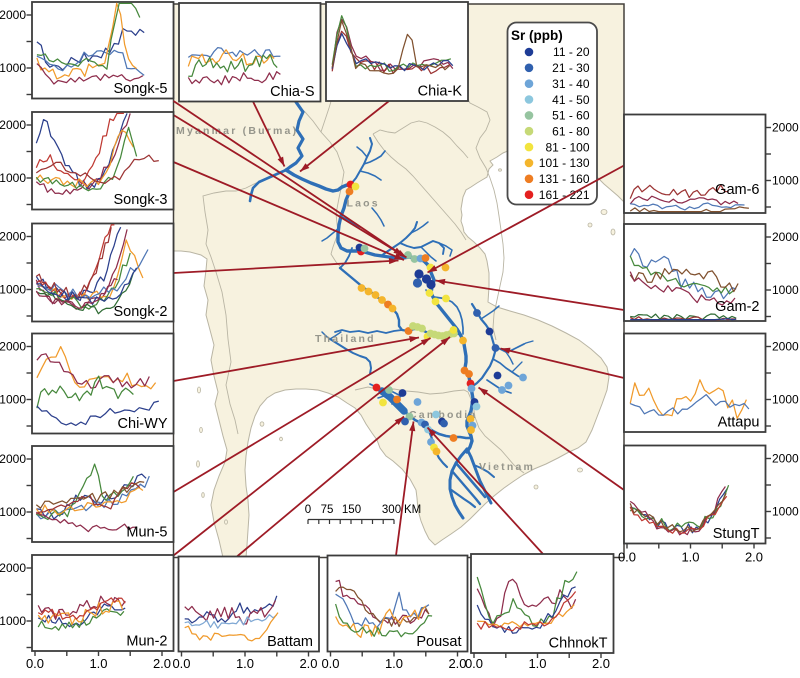  Describe the element at coordinates (292, 92) in the screenshot. I see `svg-text: Chia-S` at that location.